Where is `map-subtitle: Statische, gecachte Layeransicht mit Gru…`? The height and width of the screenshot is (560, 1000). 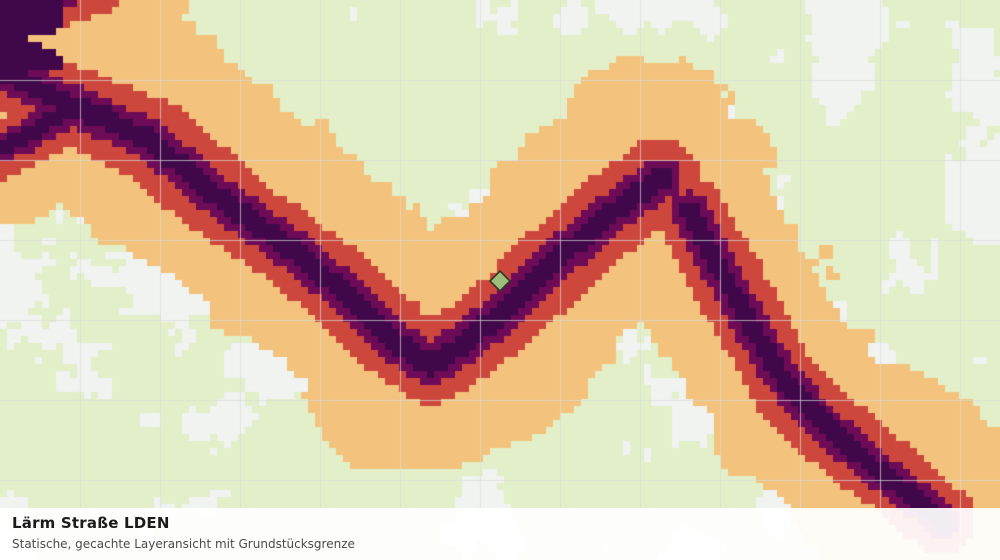
map-subtitle: Statische, gecachte Layeransicht mit Gru… is located at coordinates (183, 544).